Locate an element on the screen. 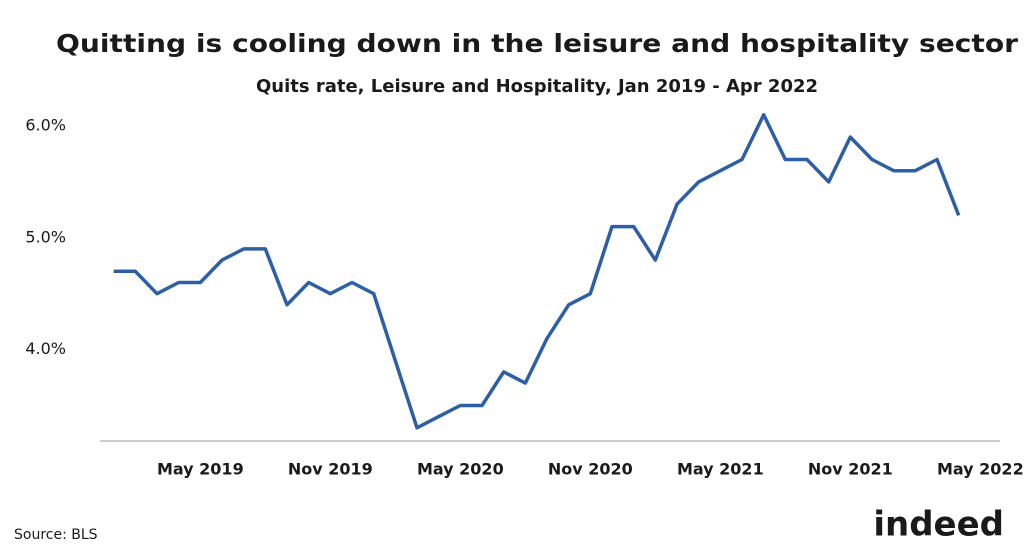 The width and height of the screenshot is (1024, 559). x-tick-label: Nov 2021 is located at coordinates (850, 469).